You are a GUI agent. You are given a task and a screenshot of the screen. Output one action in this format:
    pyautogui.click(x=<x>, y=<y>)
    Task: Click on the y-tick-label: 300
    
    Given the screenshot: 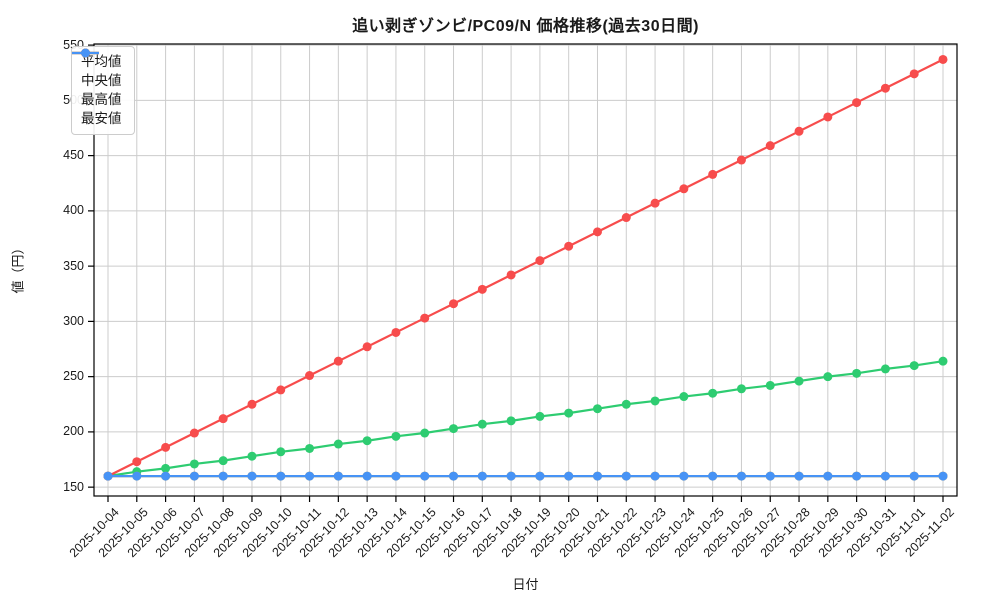 What is the action you would take?
    pyautogui.click(x=73, y=320)
    